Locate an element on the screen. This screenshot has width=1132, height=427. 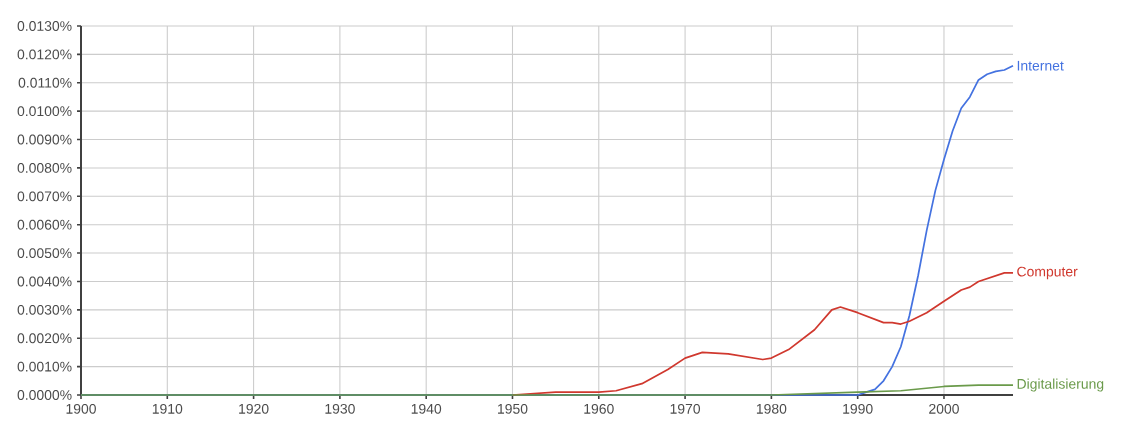
x-tick-label: 1950 is located at coordinates (513, 408).